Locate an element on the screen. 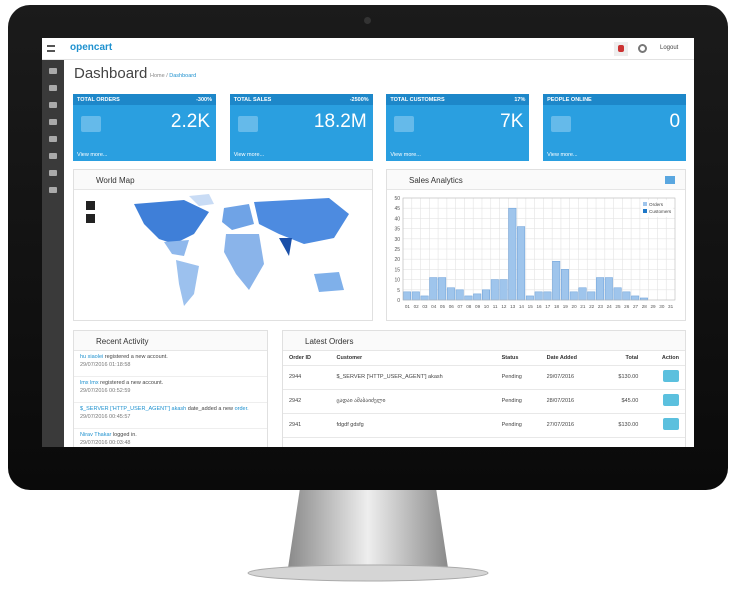 This screenshot has width=736, height=589. activity-date: 29/07/2016 00:45:57 is located at coordinates (105, 417).